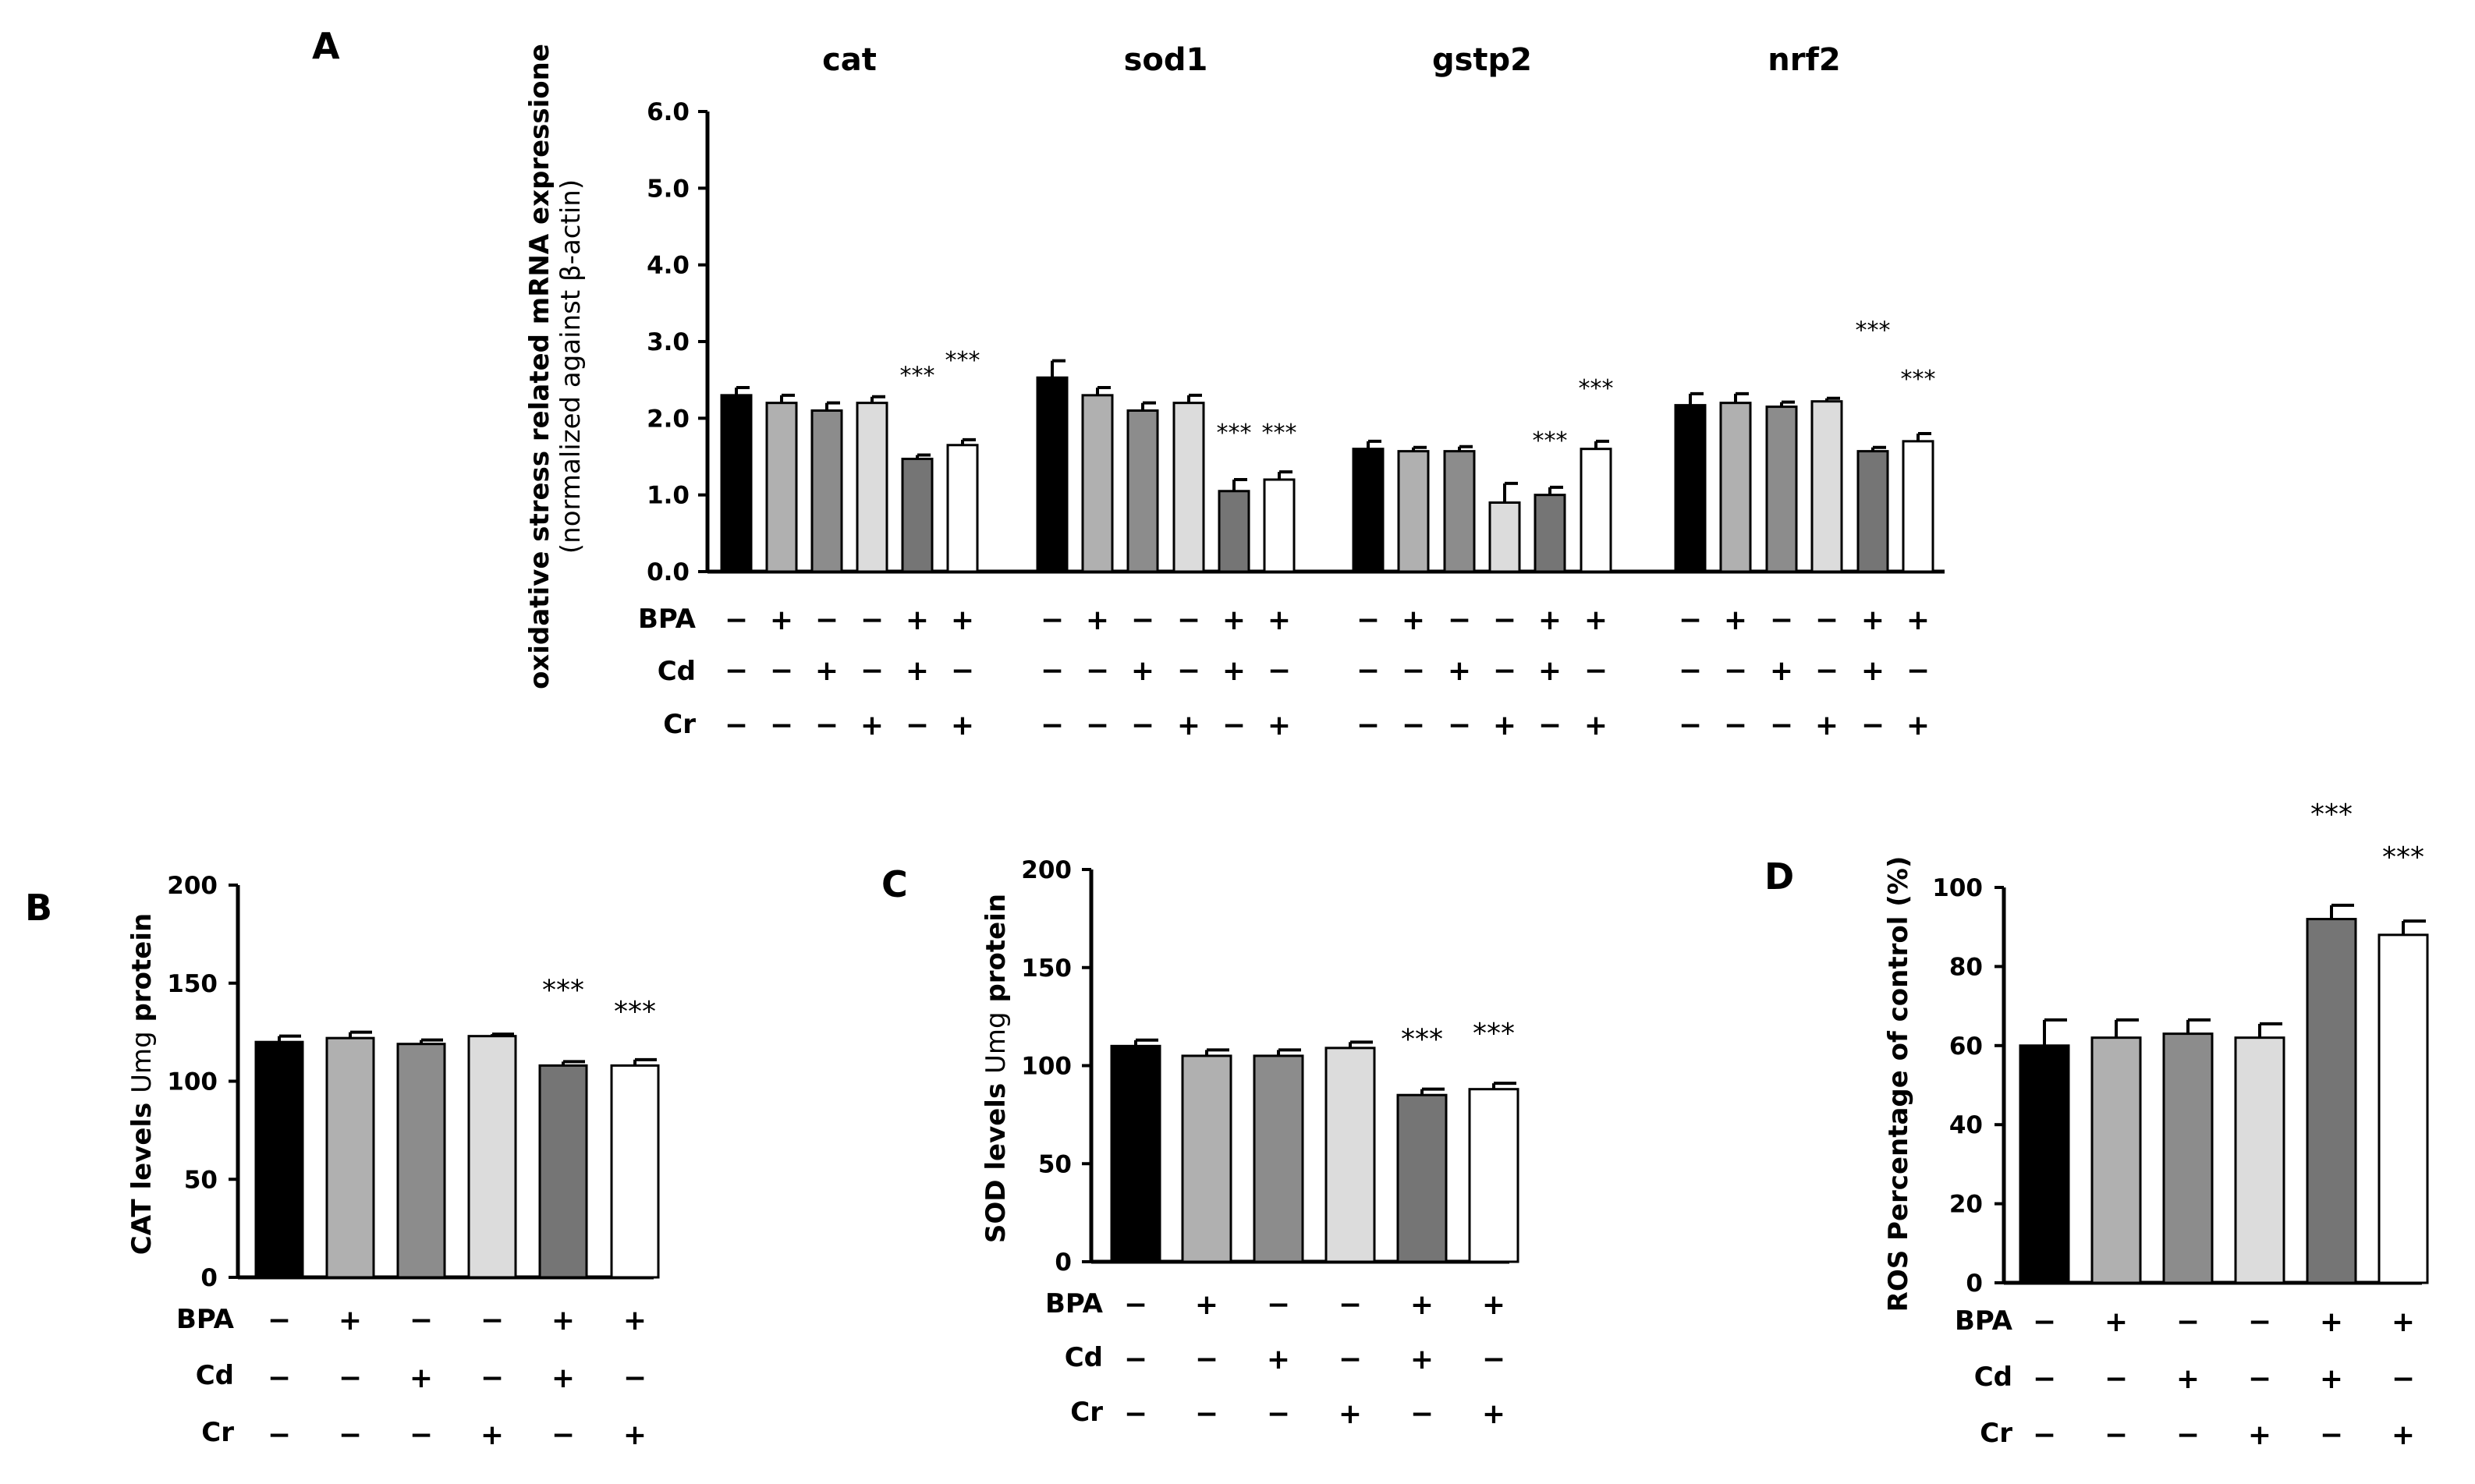  What do you see at coordinates (667, 619) in the screenshot?
I see `panel-a-condition-label: BPA` at bounding box center [667, 619].